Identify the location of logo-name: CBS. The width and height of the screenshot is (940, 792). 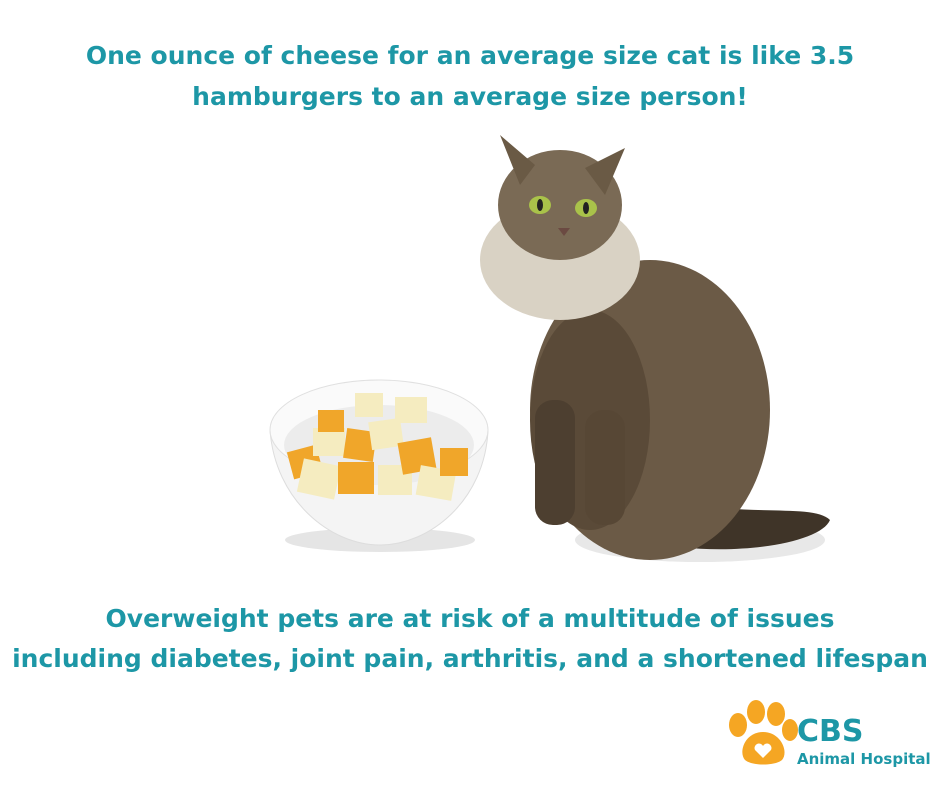
(830, 731).